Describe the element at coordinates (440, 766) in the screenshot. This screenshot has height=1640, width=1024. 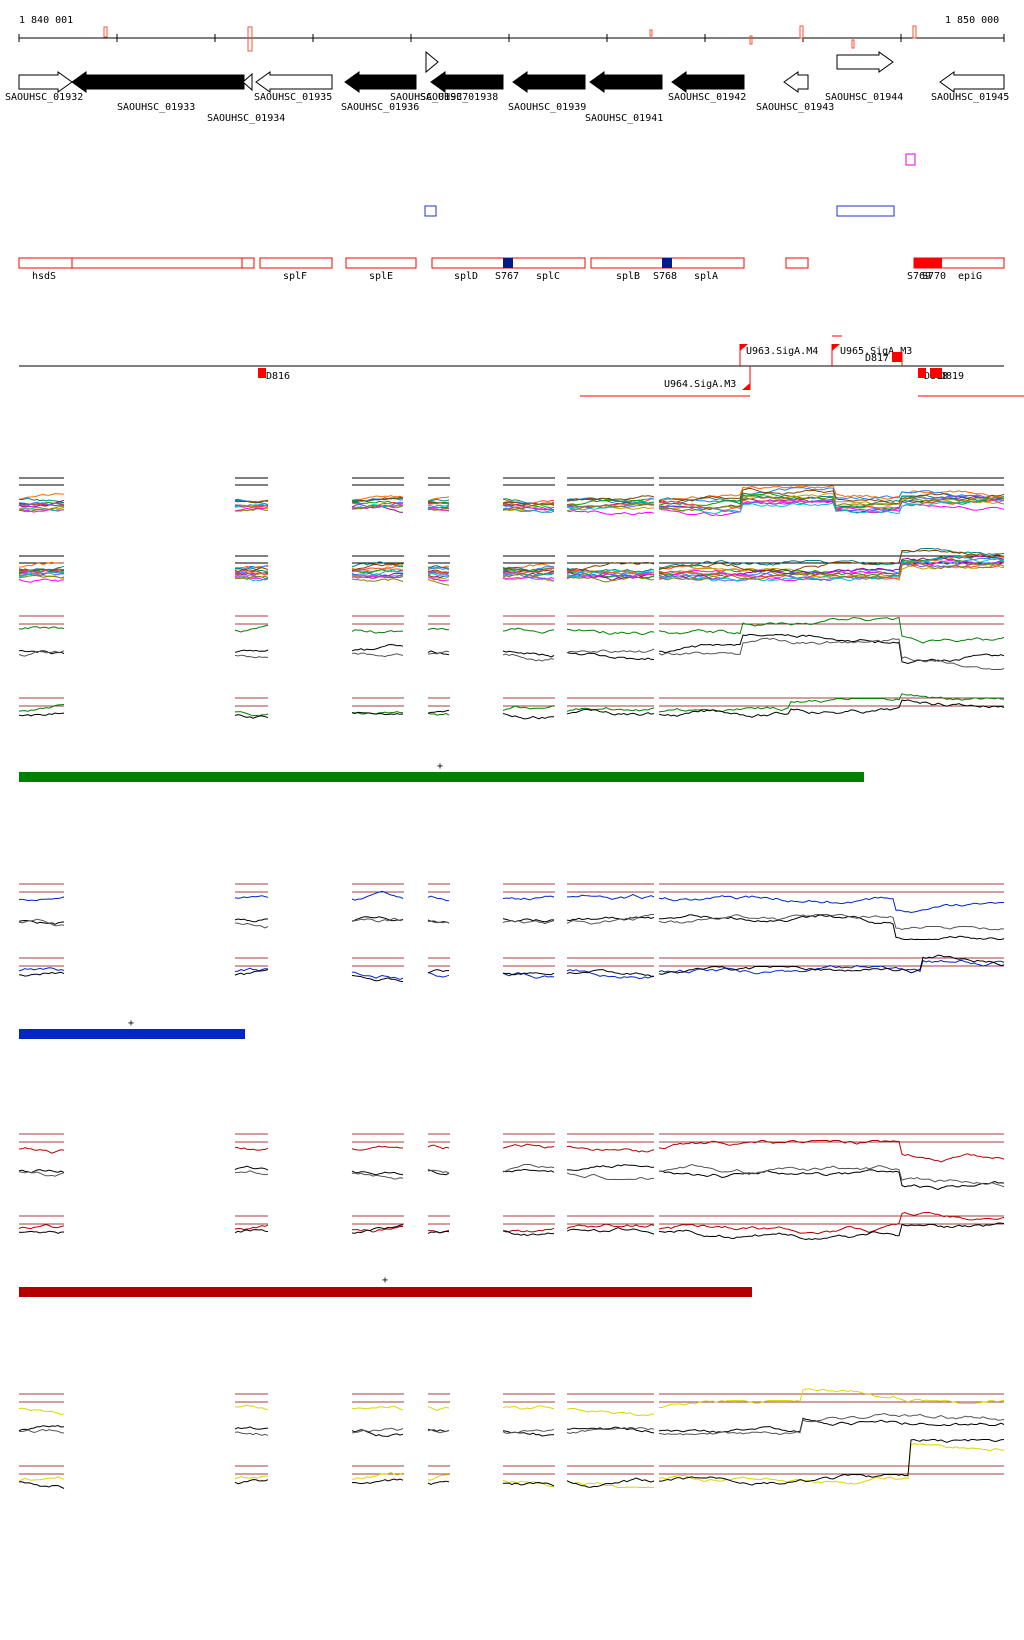
I see `green-bar-marker: +` at that location.